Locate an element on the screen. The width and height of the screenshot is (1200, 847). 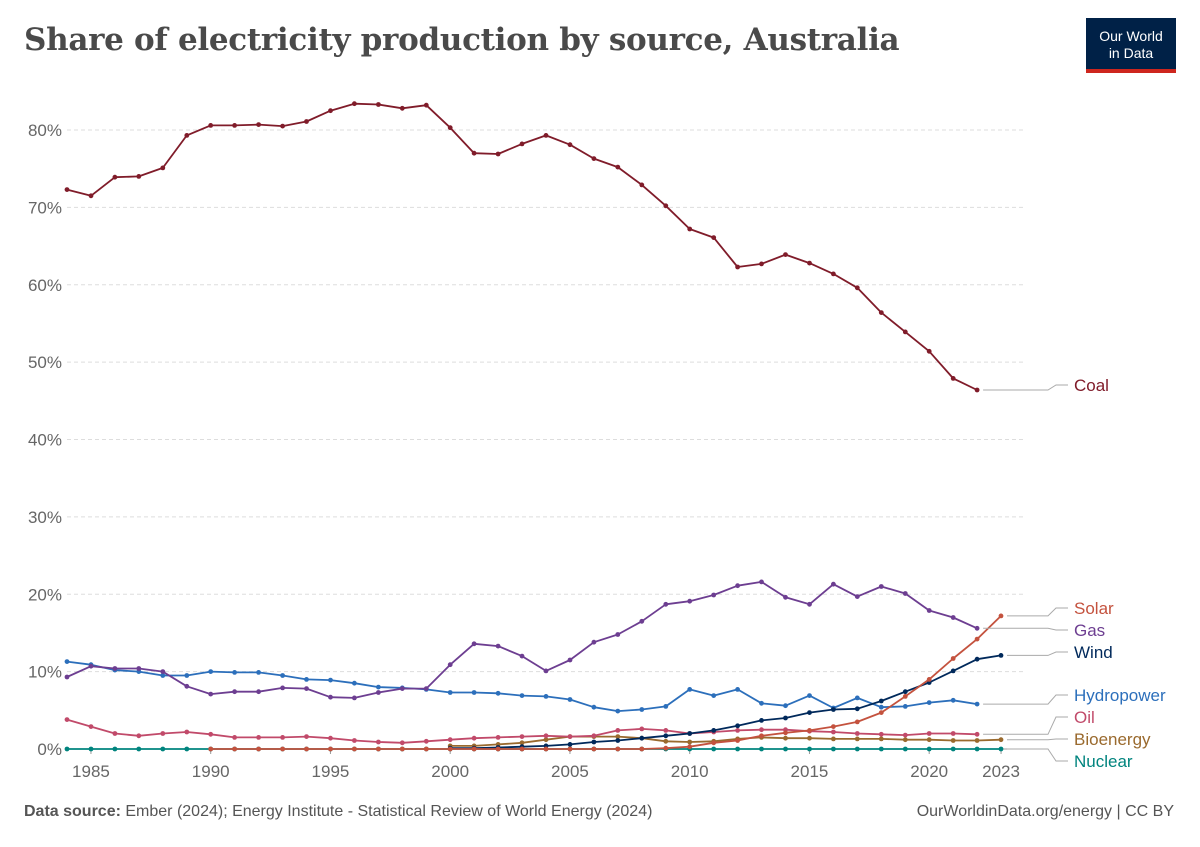
series-line is located at coordinates (522, 686).